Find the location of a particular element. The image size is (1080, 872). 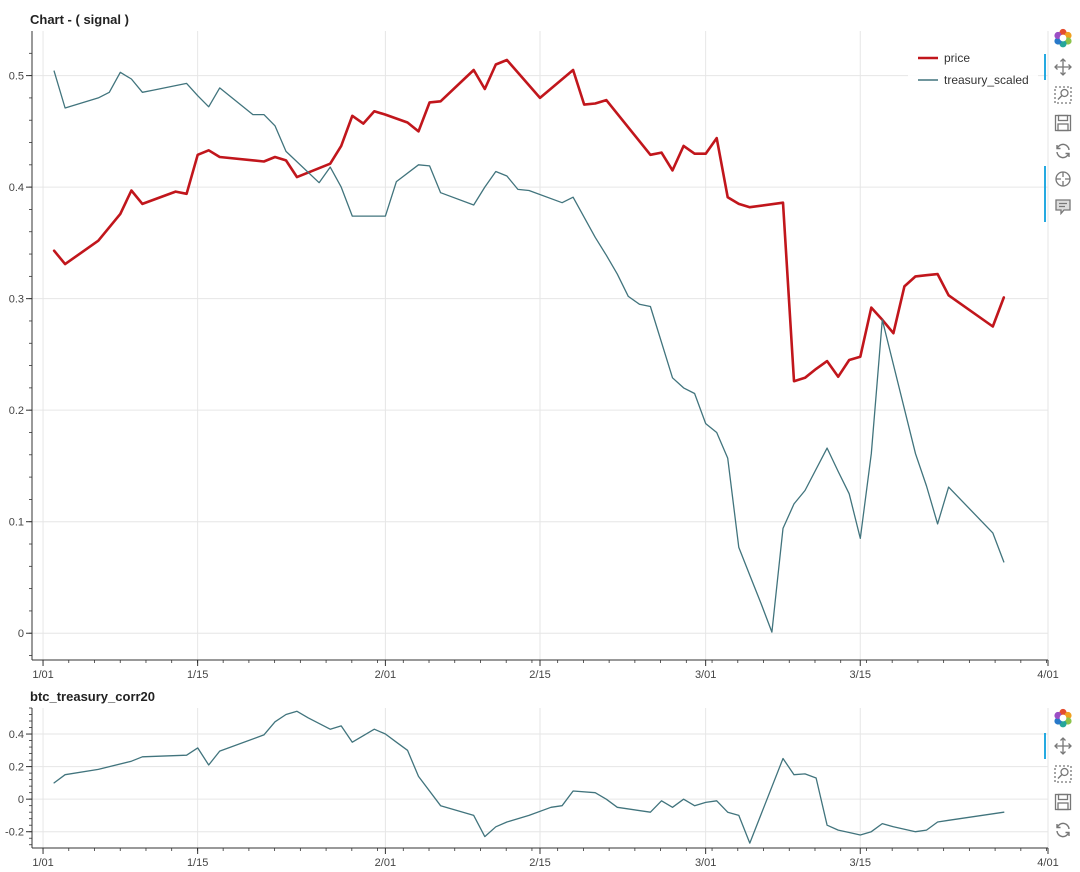

legend-label-price: price is located at coordinates (957, 58).